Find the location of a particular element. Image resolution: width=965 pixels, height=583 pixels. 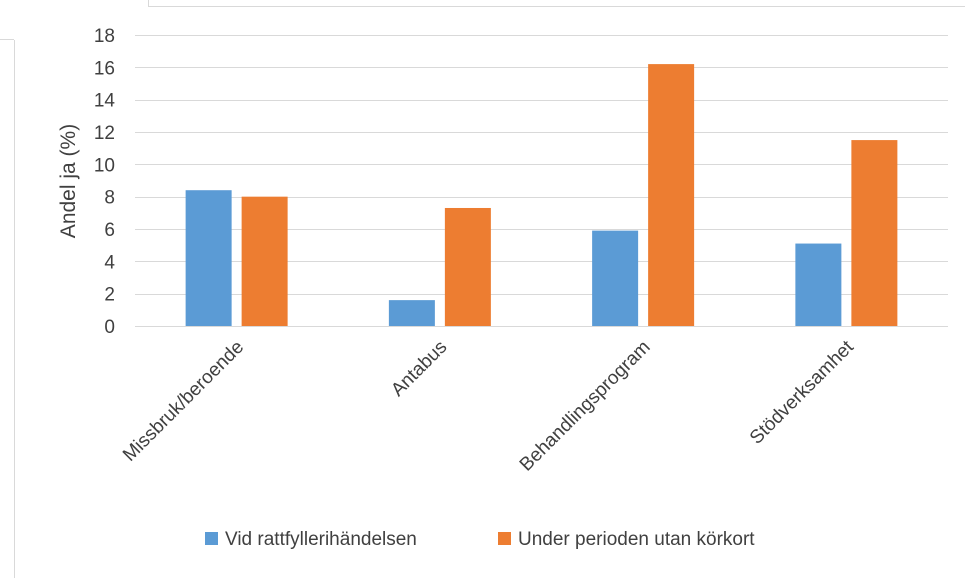

y-tick-label: 2 is located at coordinates (109, 295).